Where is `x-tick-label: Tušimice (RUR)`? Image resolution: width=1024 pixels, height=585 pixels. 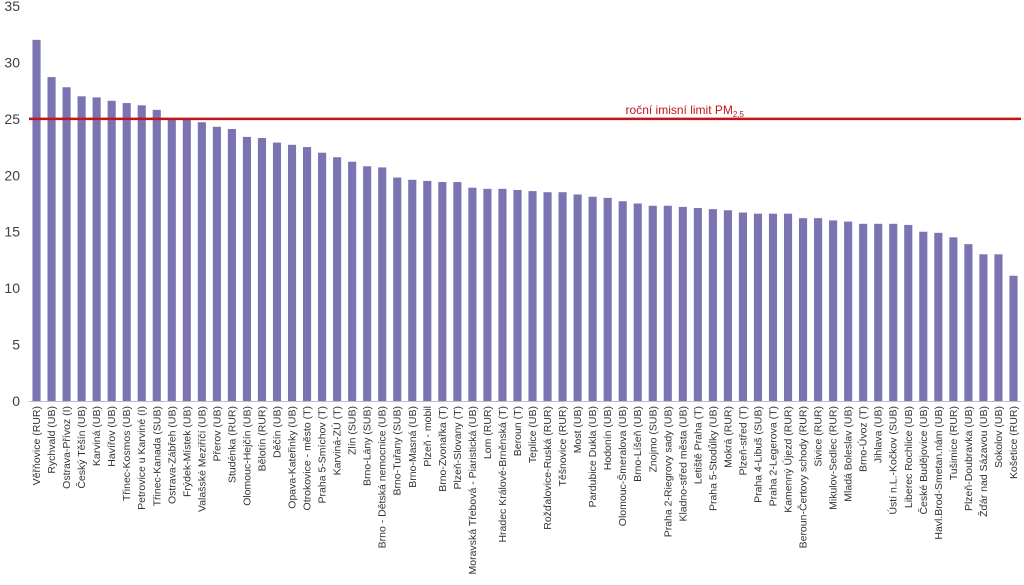 x-tick-label: Tušimice (RUR) is located at coordinates (954, 443).